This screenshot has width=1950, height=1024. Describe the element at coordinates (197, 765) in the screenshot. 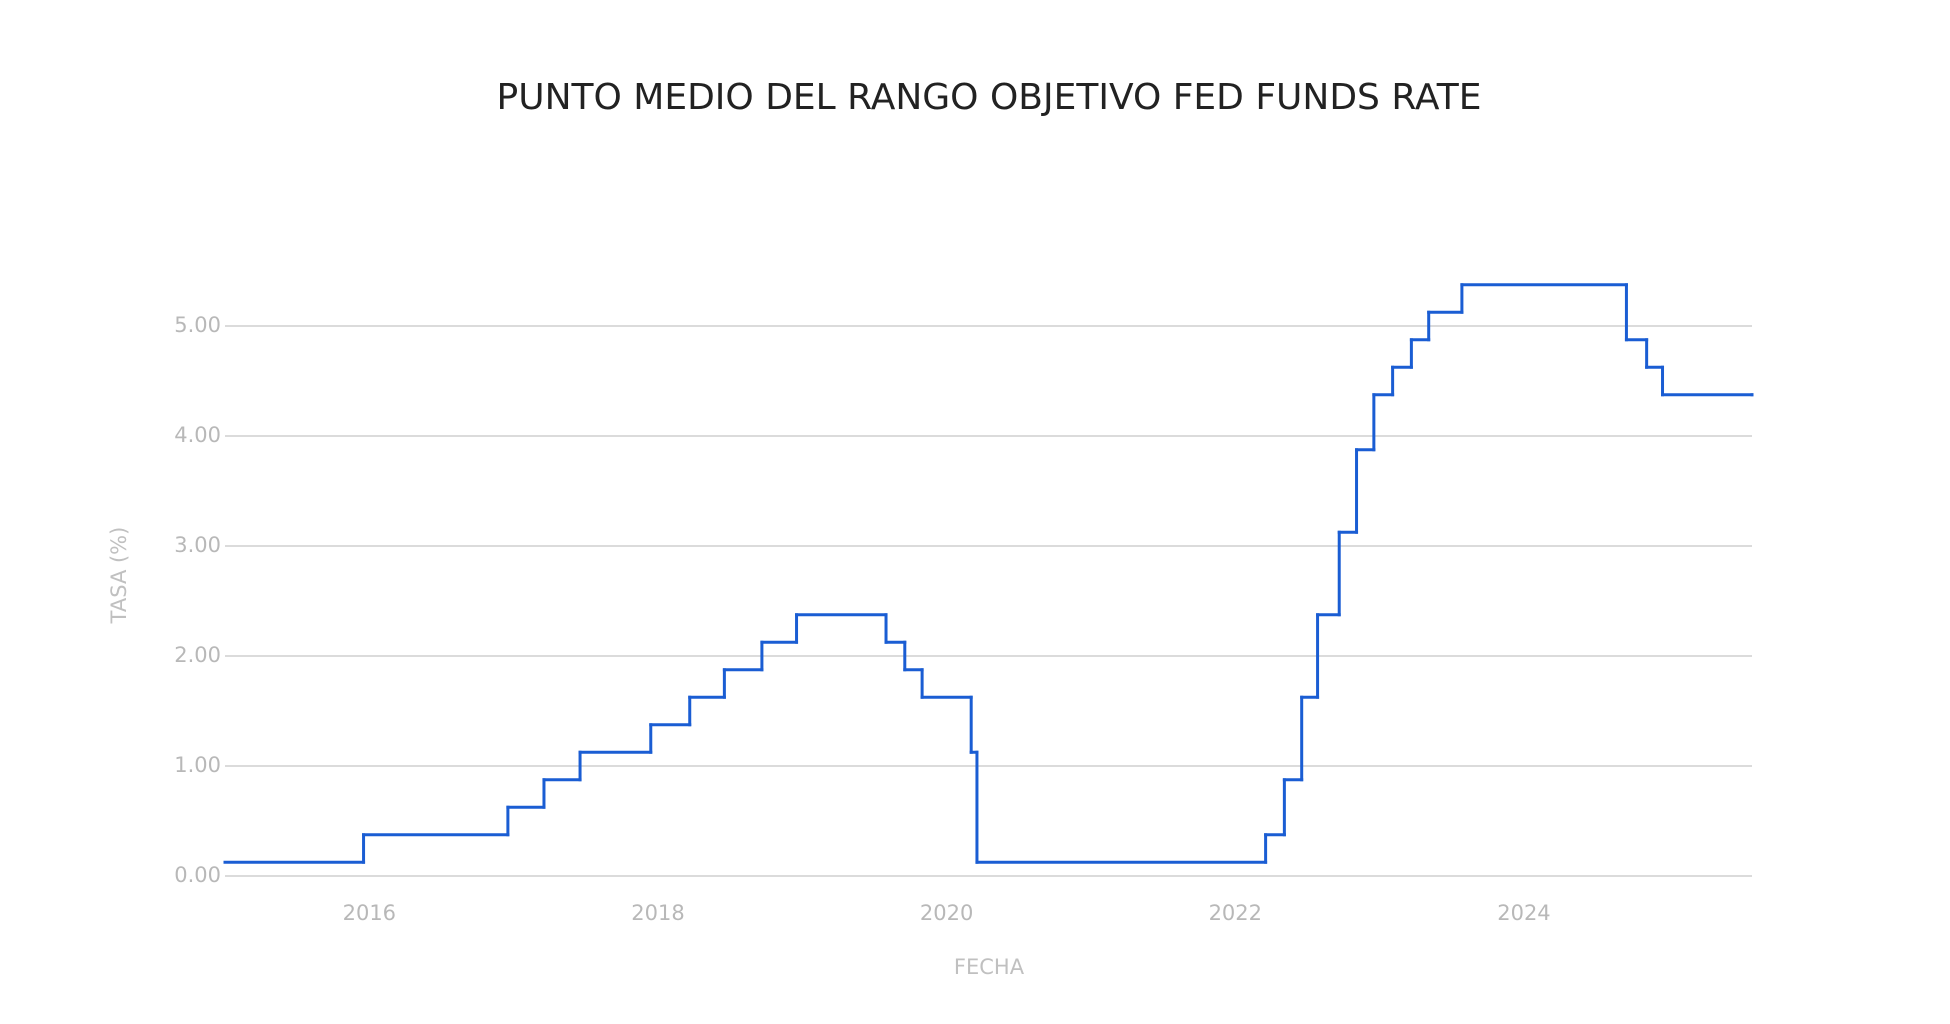

I see `y-tick-label: 1.00` at that location.